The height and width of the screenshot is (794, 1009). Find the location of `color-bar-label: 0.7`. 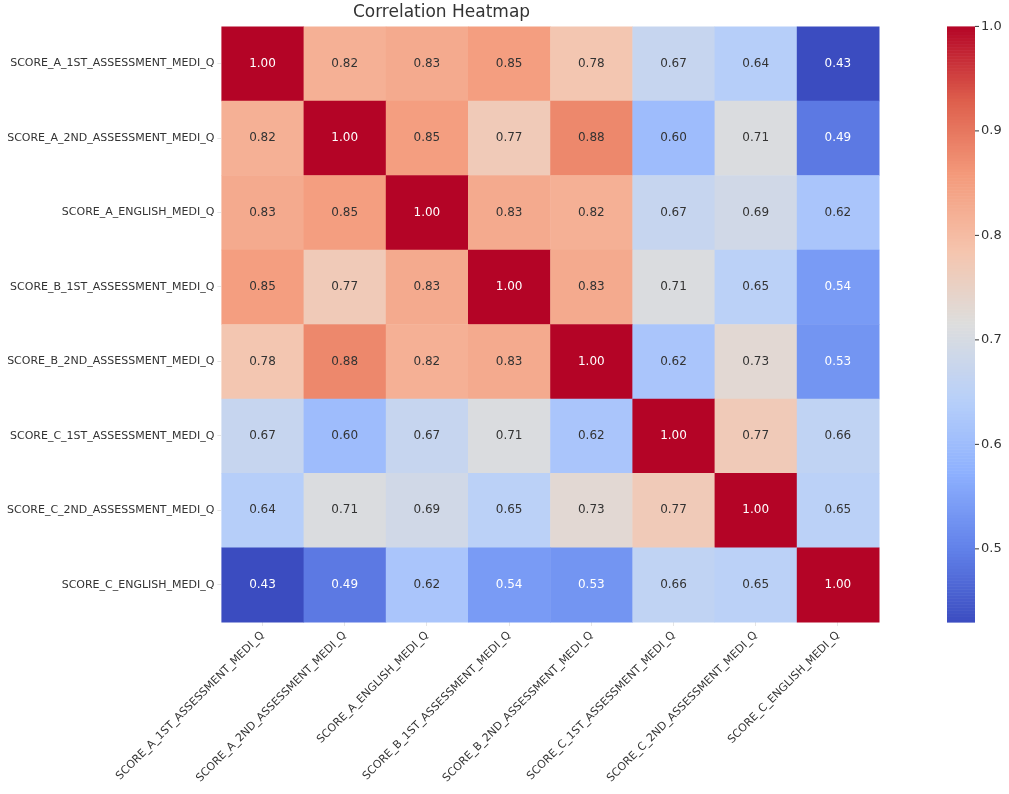

color-bar-label: 0.7 is located at coordinates (991, 339).